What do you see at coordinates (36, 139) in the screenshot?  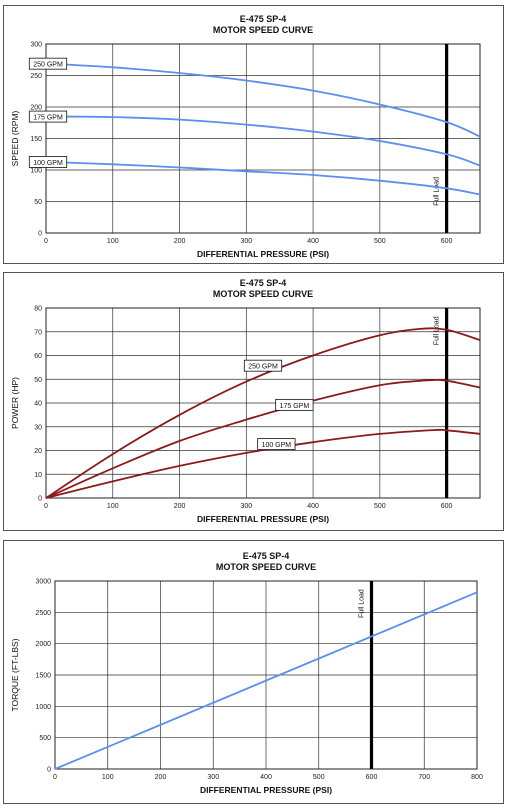 I see `y-tick-label: 150` at bounding box center [36, 139].